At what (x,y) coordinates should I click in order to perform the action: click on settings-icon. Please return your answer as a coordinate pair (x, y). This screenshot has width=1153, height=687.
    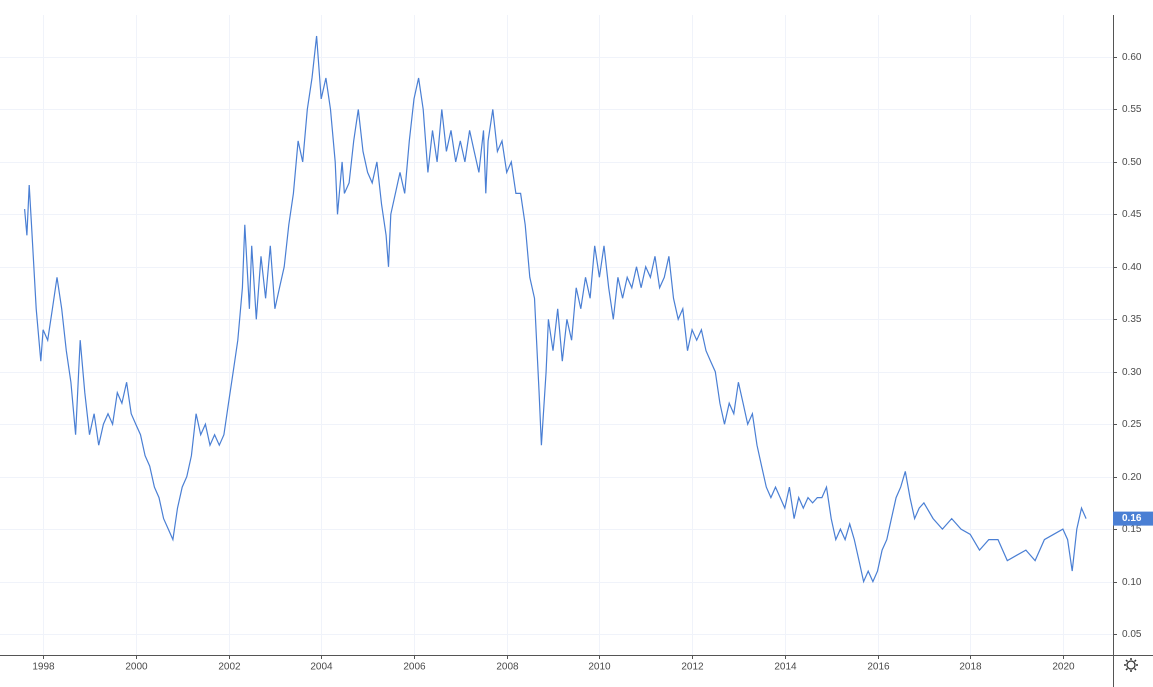
    Looking at the image, I should click on (1131, 665).